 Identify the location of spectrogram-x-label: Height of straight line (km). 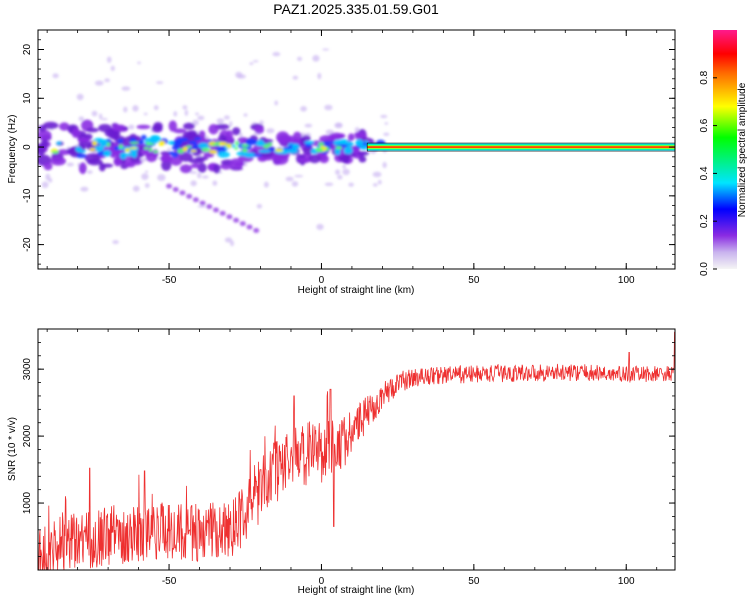
(356, 290).